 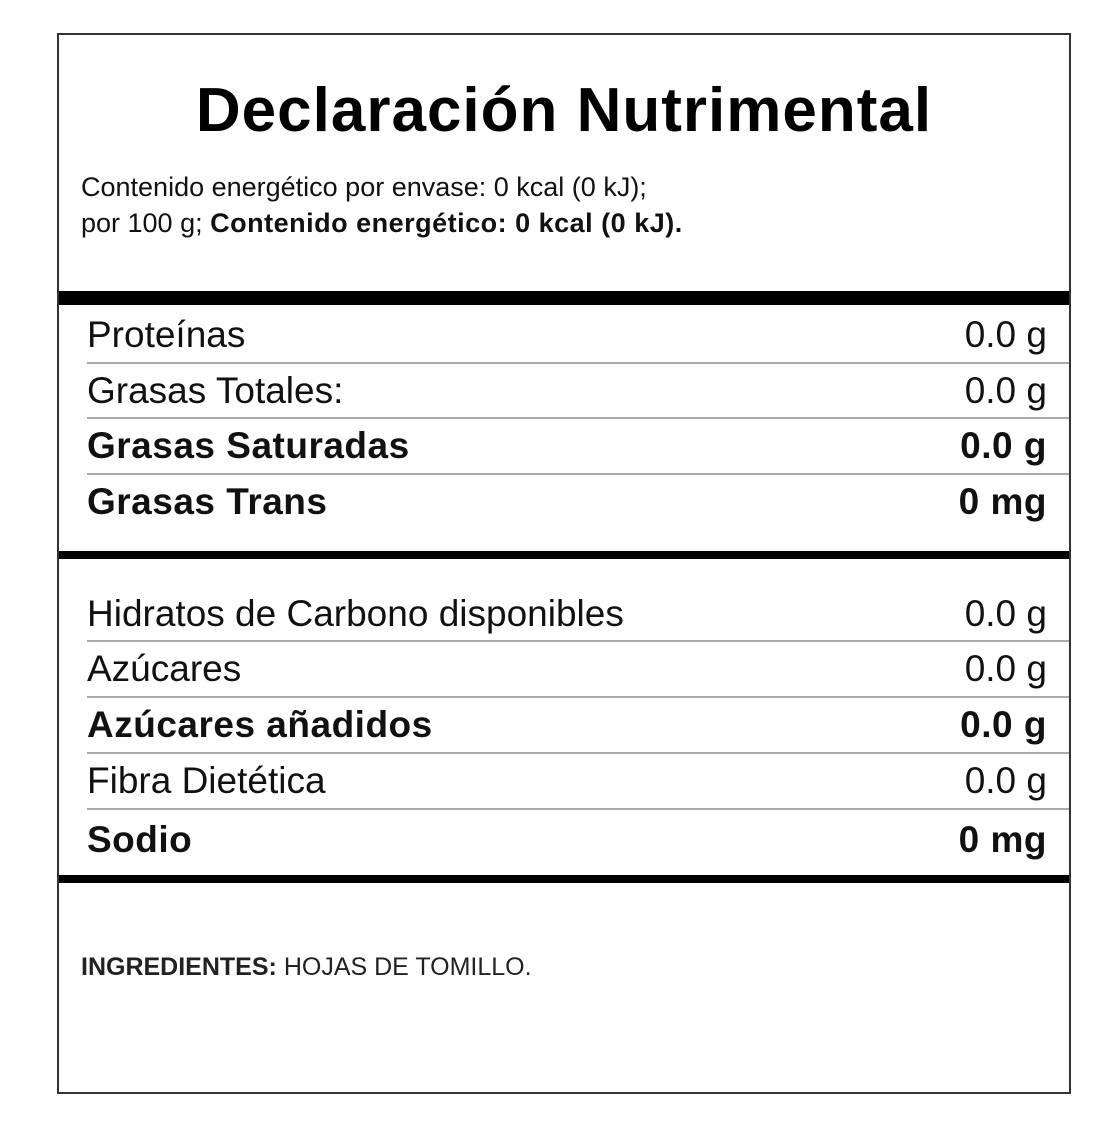 I want to click on label-title: Declaración Nutrimental, so click(x=564, y=110).